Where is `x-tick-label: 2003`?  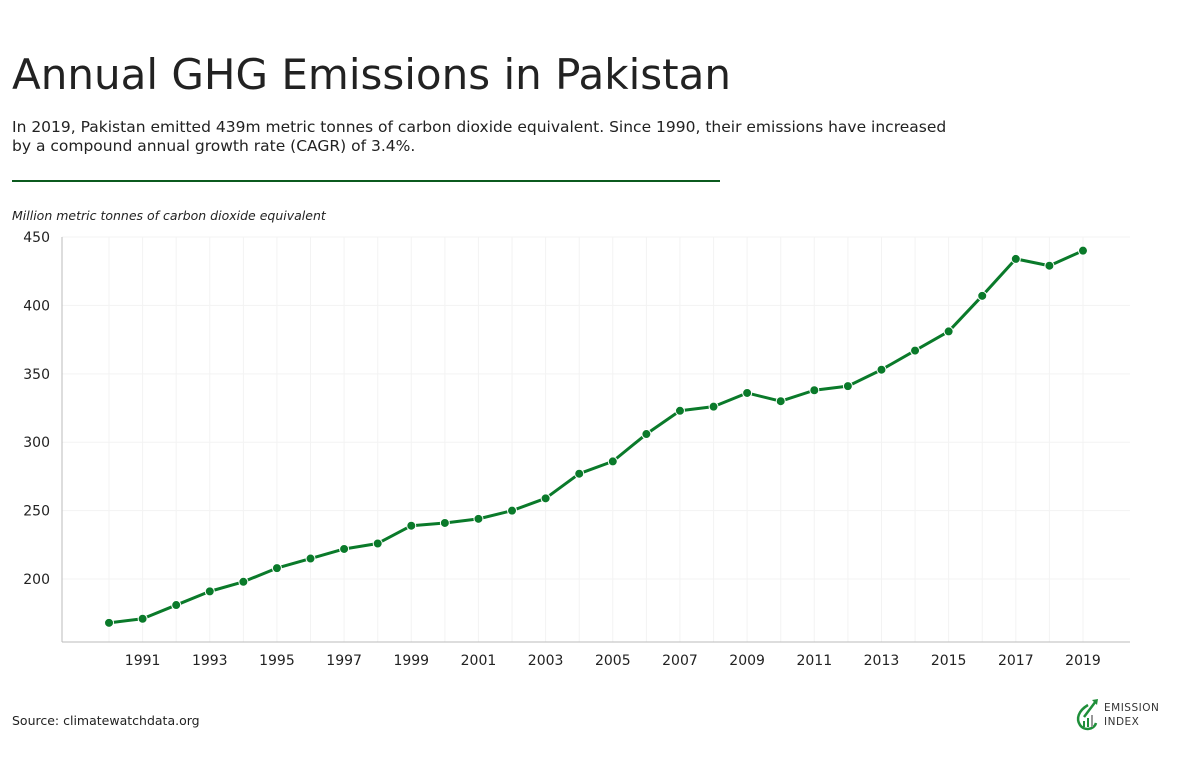 x-tick-label: 2003 is located at coordinates (546, 661).